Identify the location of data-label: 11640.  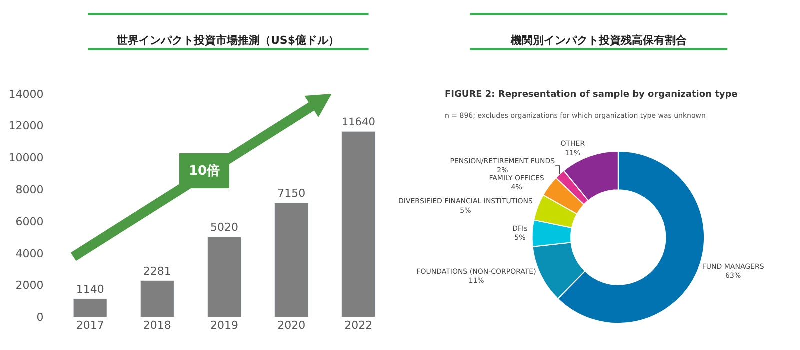
(359, 122).